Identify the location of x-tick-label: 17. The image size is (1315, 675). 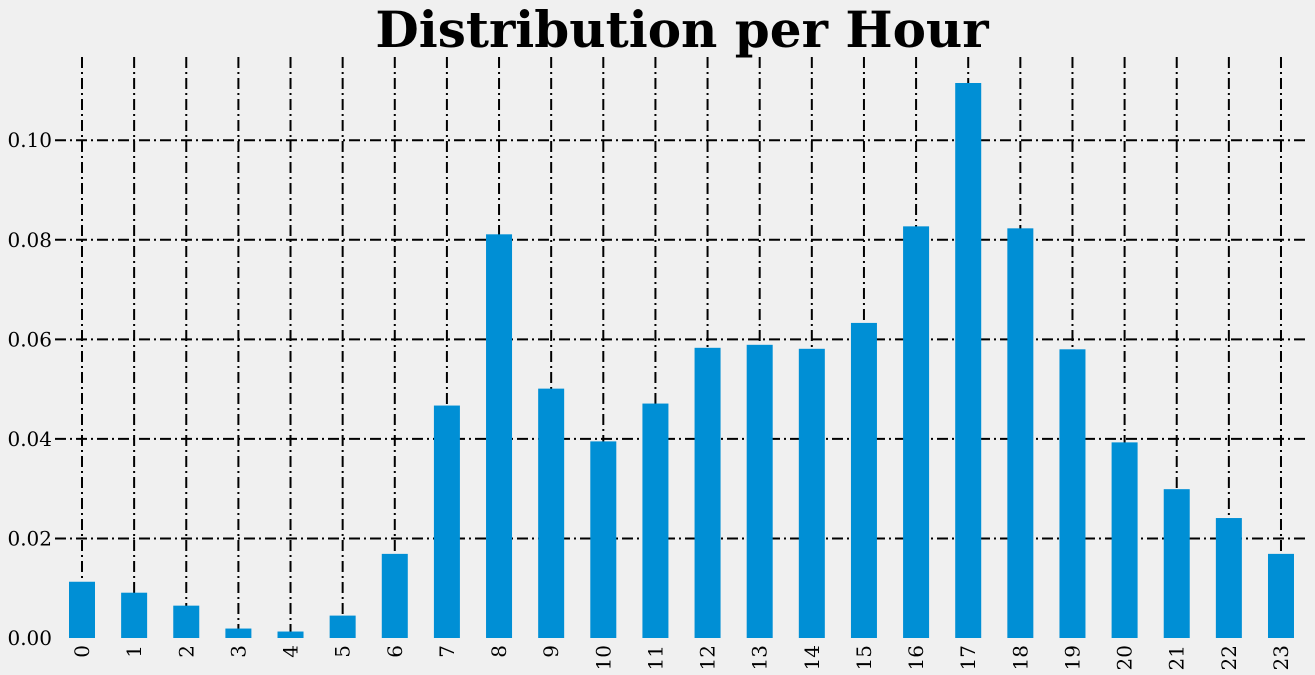
(968, 657).